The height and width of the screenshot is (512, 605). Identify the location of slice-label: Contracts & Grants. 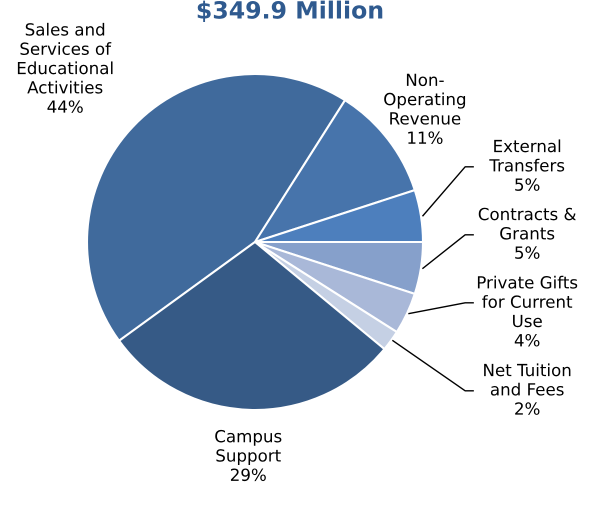
(527, 224).